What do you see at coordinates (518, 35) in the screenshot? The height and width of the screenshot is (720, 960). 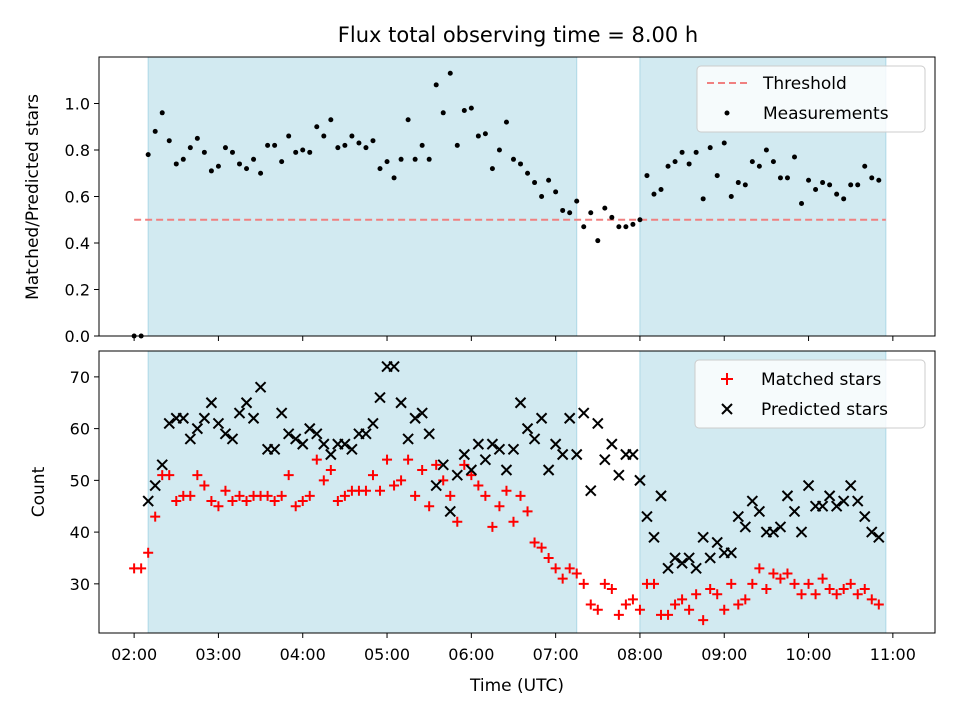 I see `chart-title: Flux total observing time = 8.00 h` at bounding box center [518, 35].